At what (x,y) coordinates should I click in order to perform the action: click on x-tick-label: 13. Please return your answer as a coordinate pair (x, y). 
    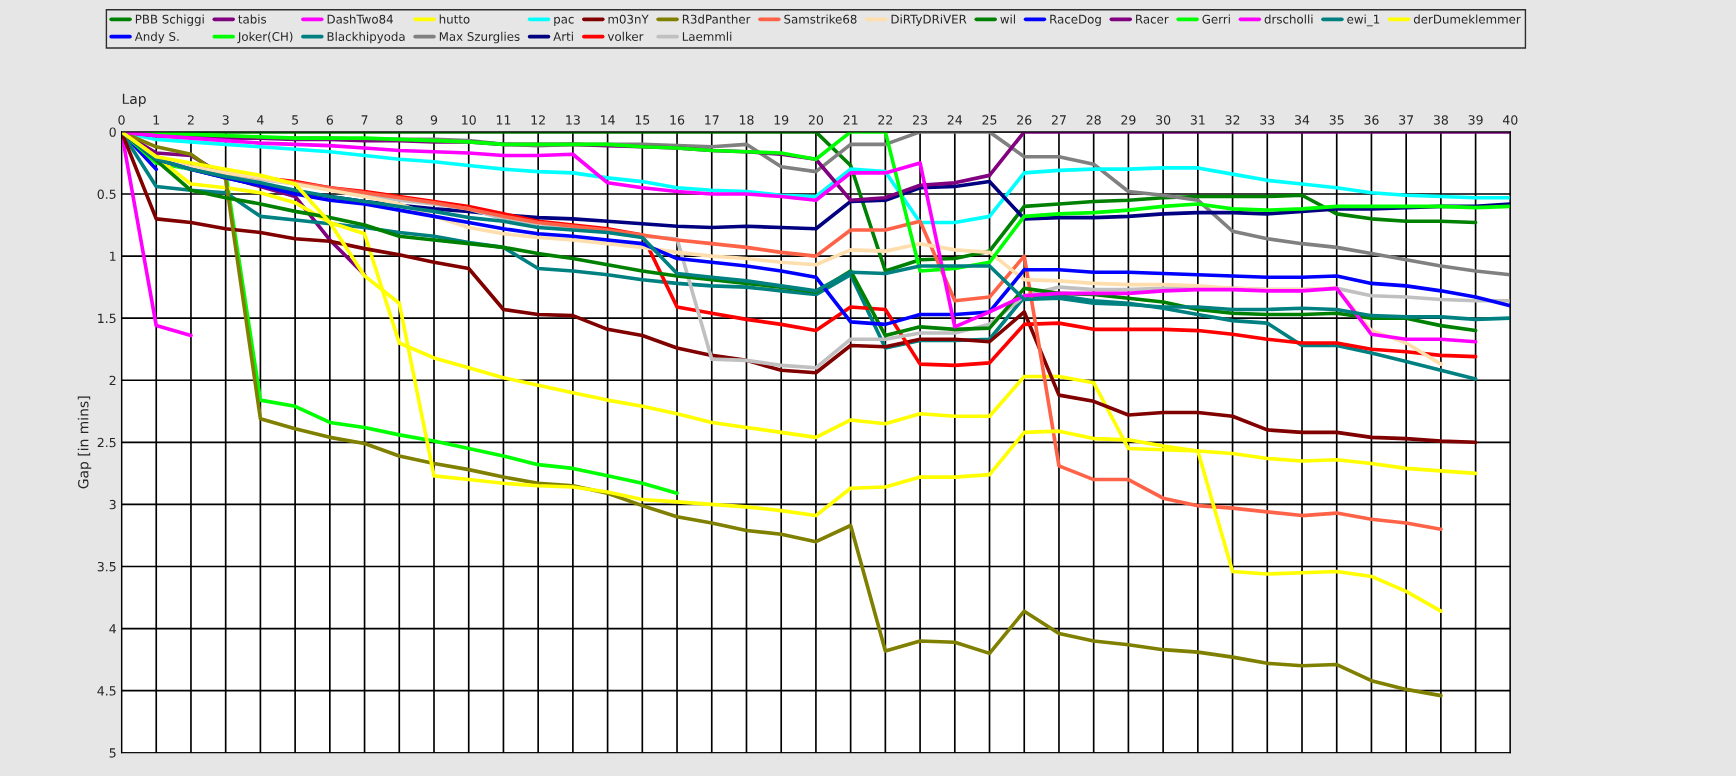
    Looking at the image, I should click on (573, 120).